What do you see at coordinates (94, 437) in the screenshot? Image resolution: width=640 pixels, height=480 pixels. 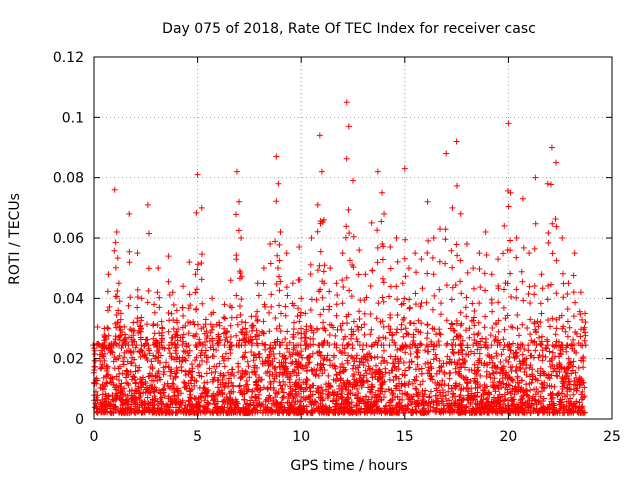 I see `x-tick-label: 0` at bounding box center [94, 437].